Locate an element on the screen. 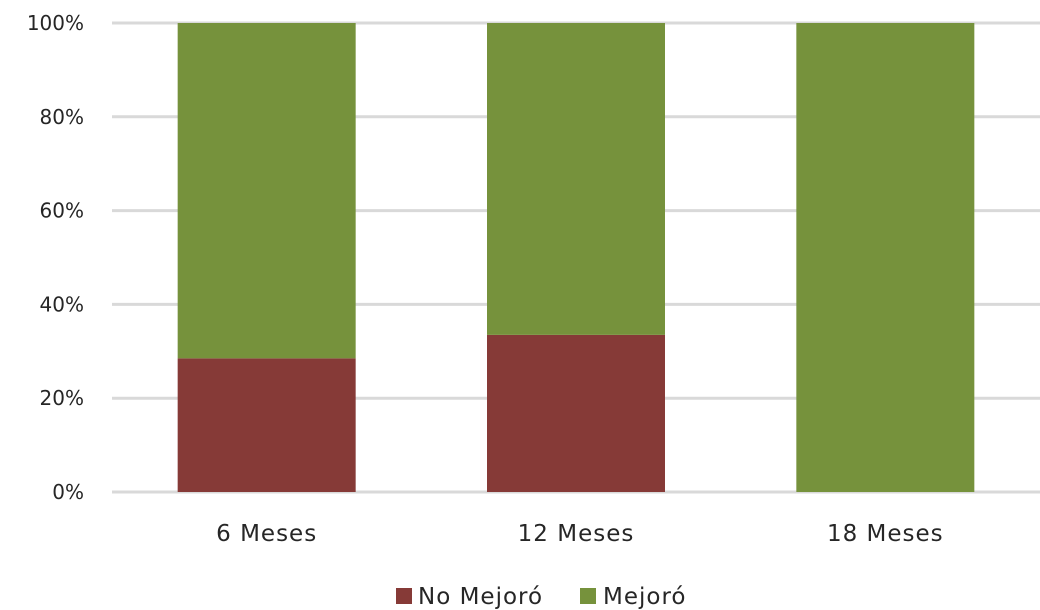 The width and height of the screenshot is (1040, 610). x-category-label: 6 Meses is located at coordinates (266, 534).